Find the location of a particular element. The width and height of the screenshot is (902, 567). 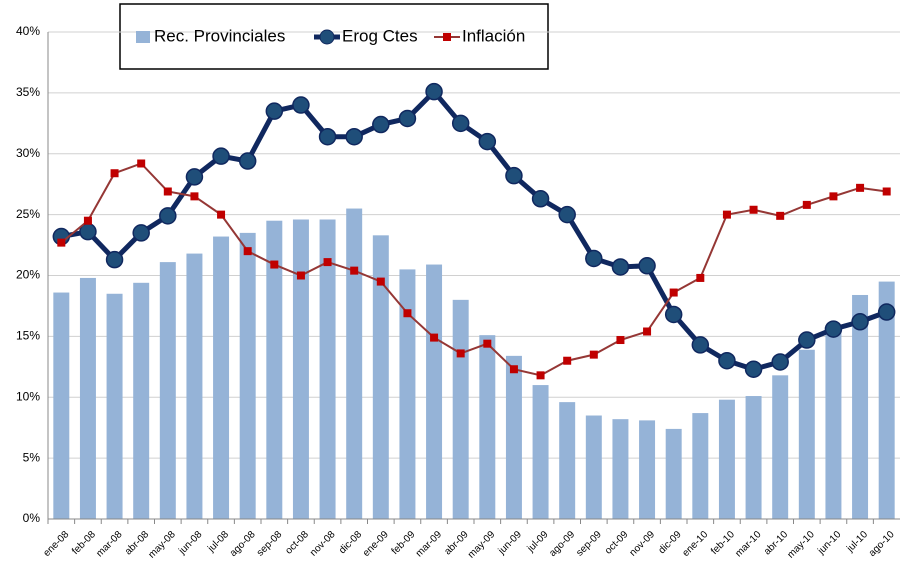

x-tick-label: mar-08 is located at coordinates (109, 544).